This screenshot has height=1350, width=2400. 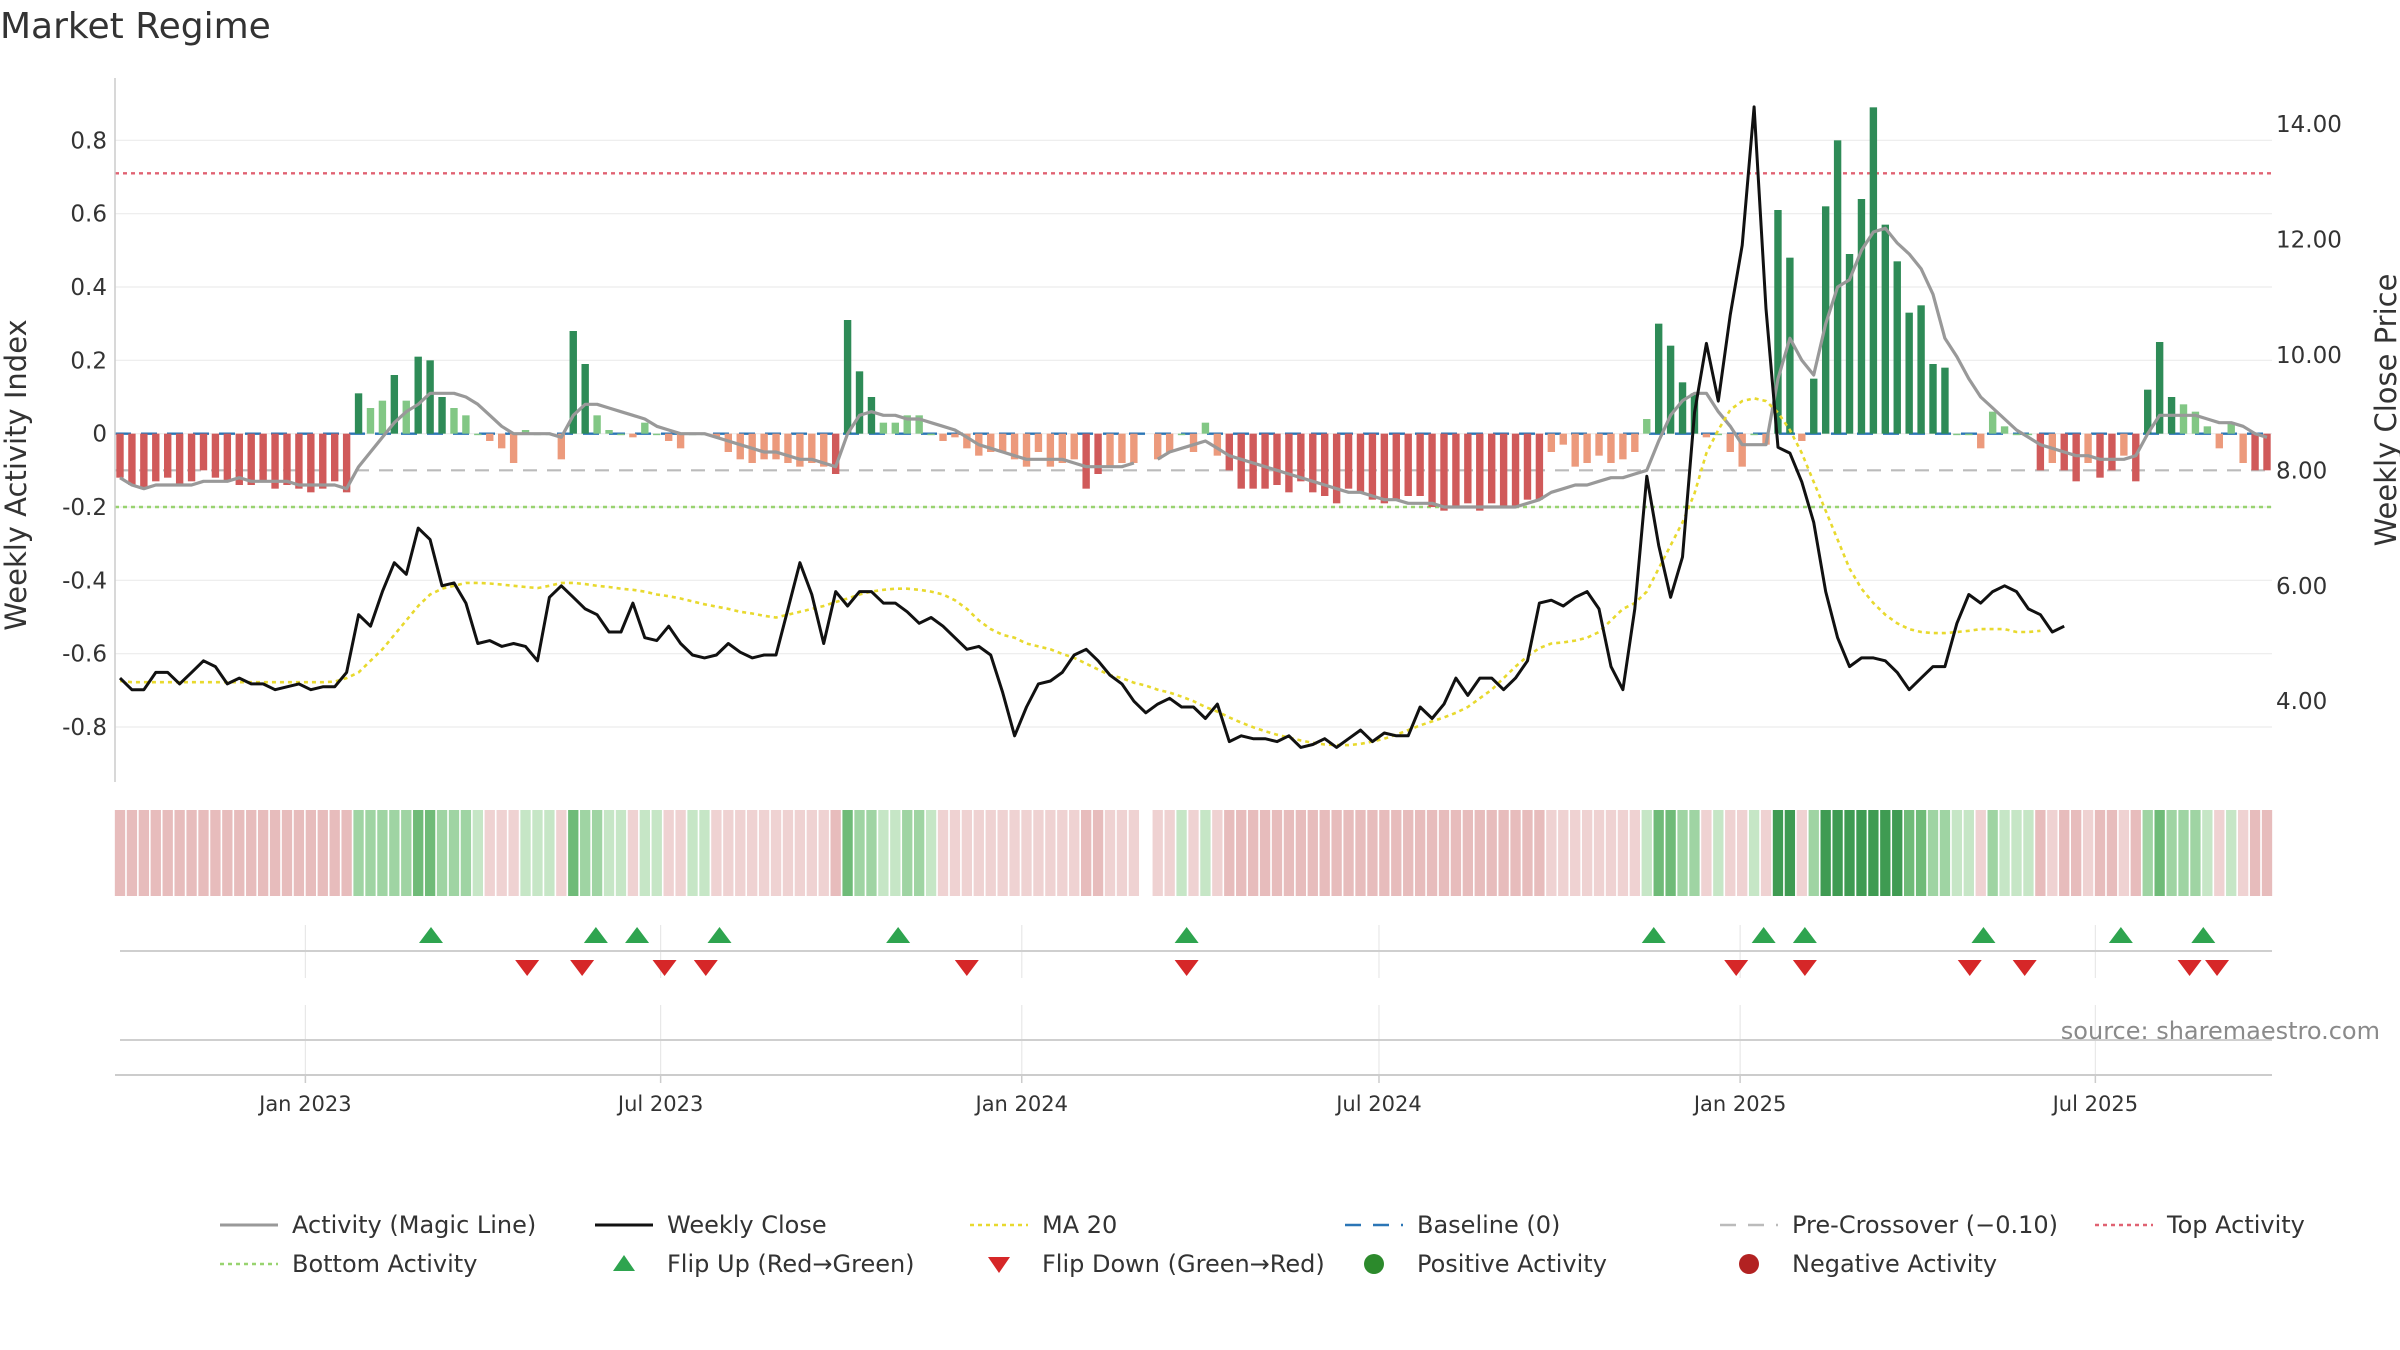 I want to click on legend-label: MA 20, so click(x=1079, y=1225).